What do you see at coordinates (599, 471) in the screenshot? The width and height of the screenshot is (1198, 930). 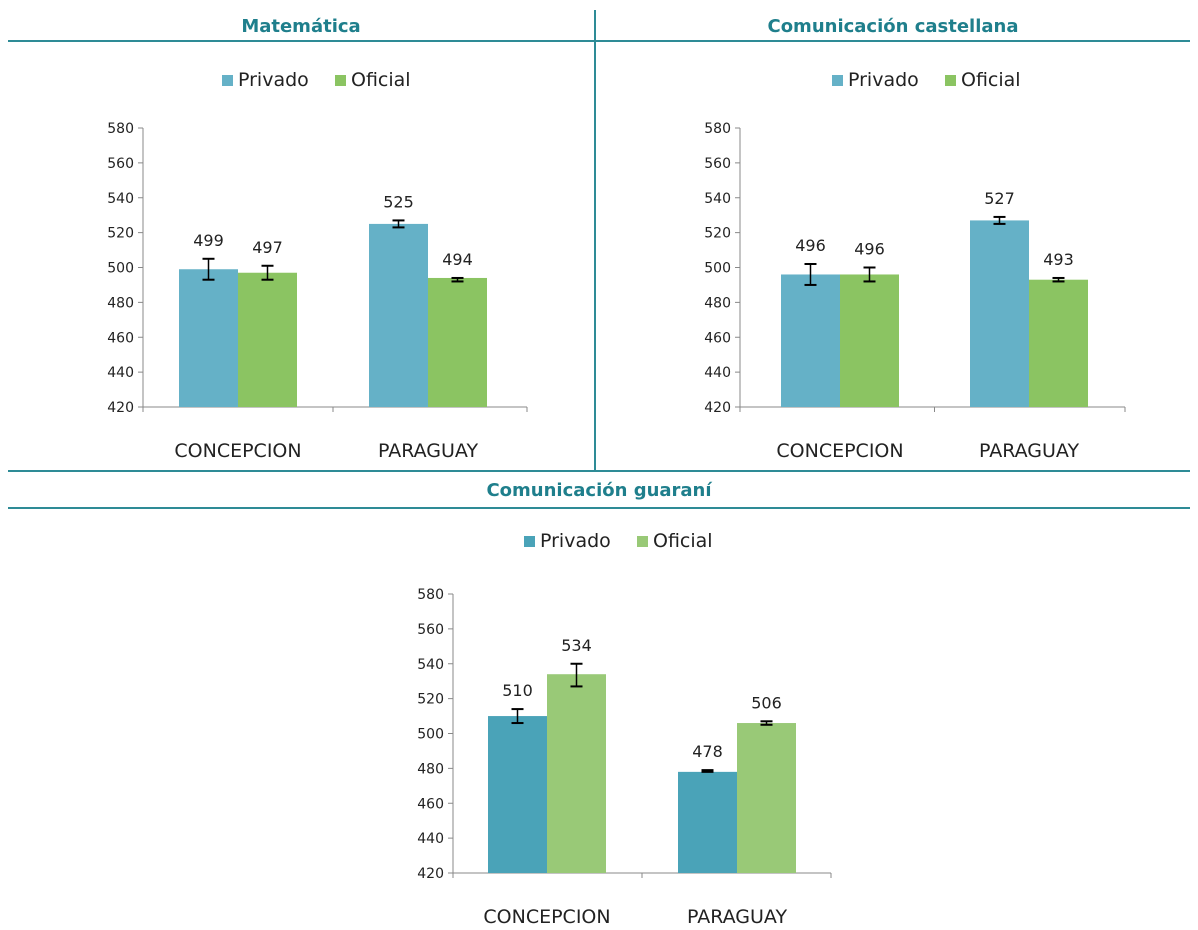 I see `middle-divider-line` at bounding box center [599, 471].